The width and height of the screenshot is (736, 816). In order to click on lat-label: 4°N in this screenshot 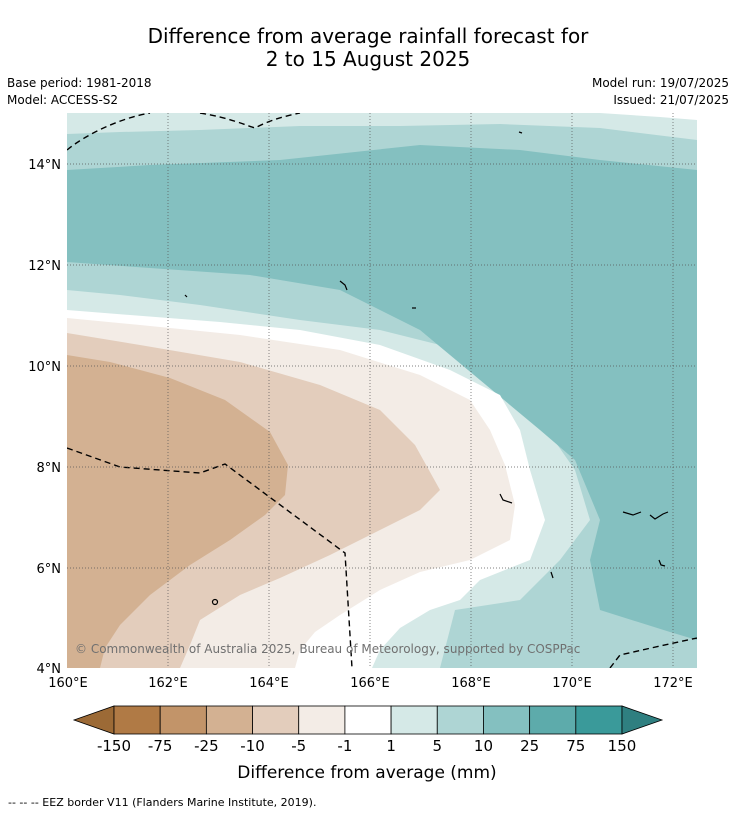, I will do `click(49, 669)`.